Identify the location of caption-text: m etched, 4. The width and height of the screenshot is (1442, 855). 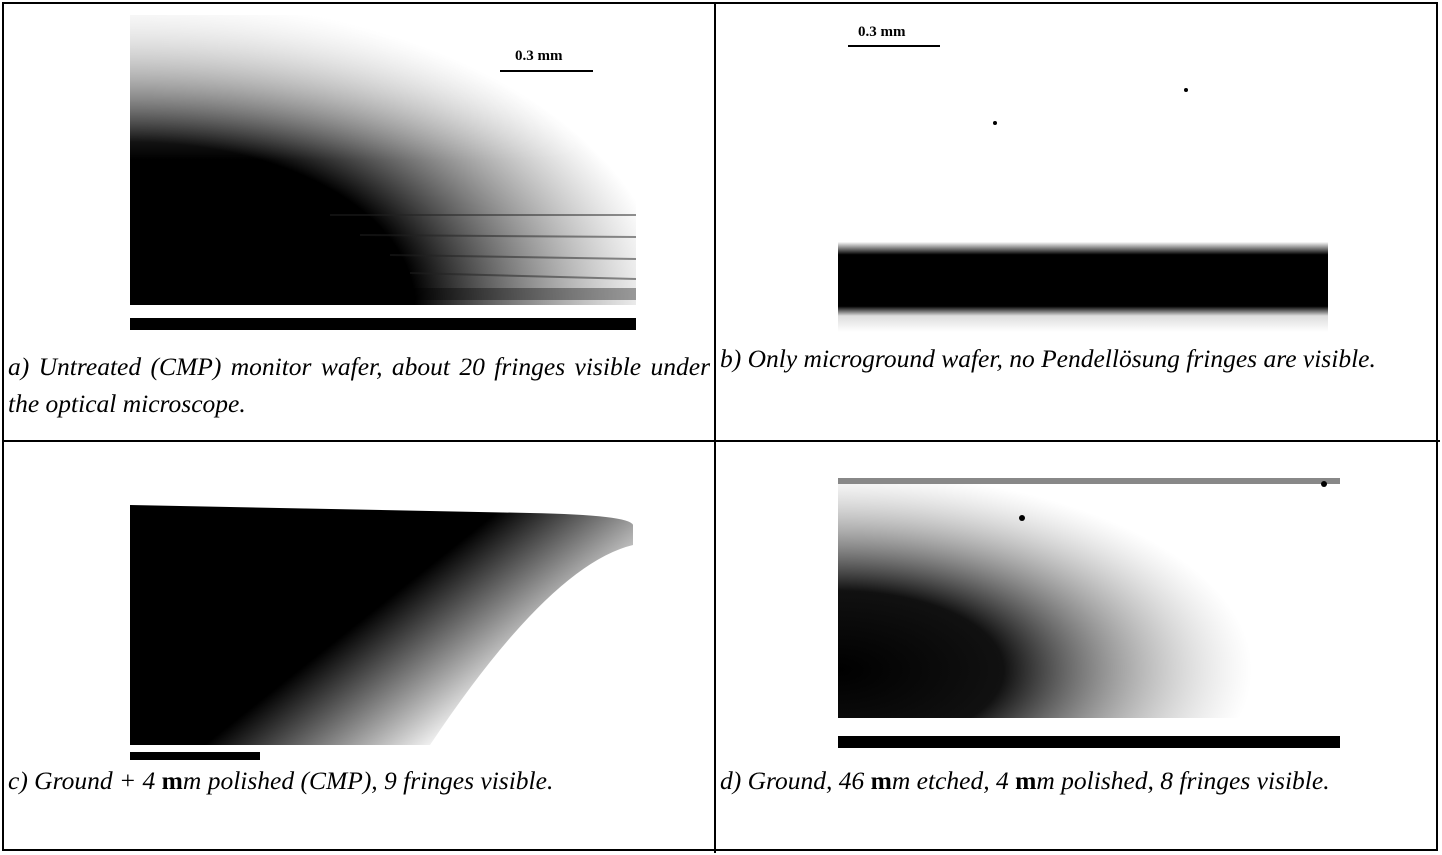
(953, 780).